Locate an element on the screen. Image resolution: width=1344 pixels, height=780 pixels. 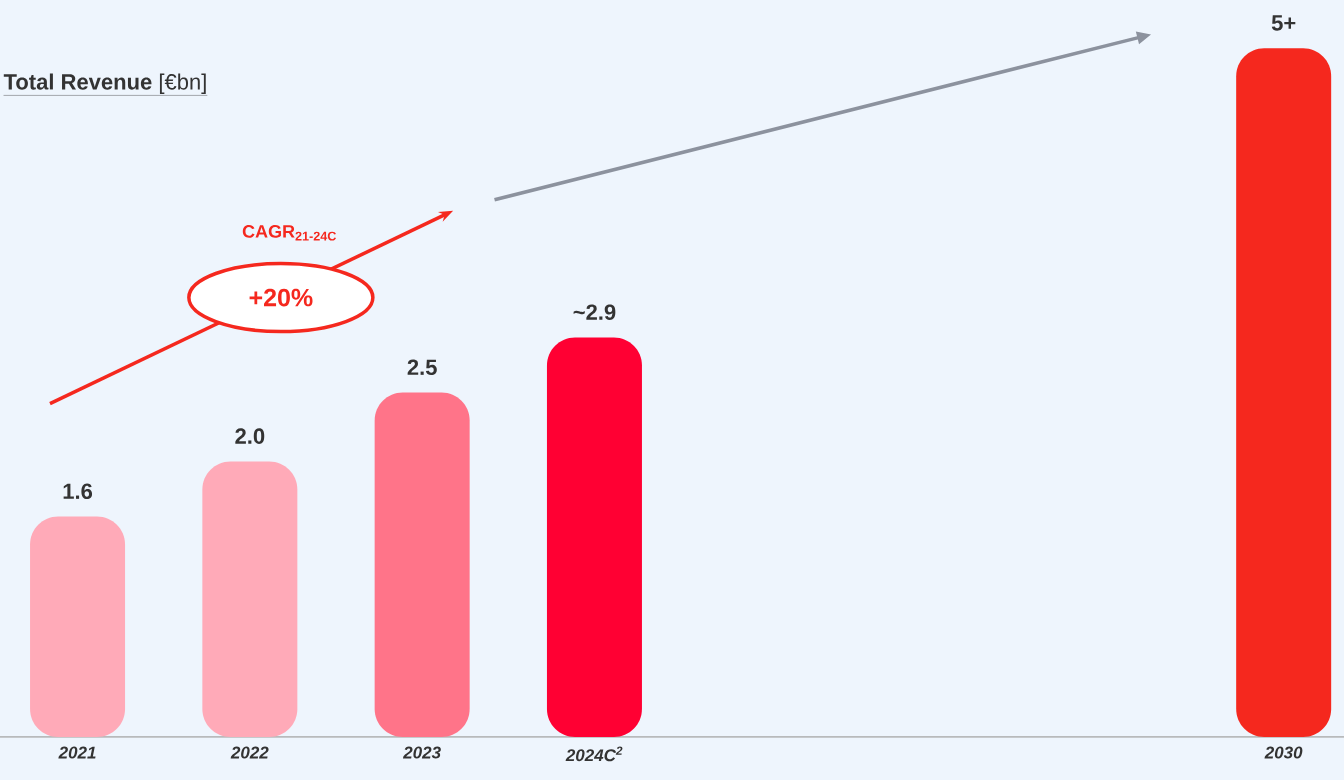
x-tick-label: 2024C$^{2}$ is located at coordinates (594, 754).